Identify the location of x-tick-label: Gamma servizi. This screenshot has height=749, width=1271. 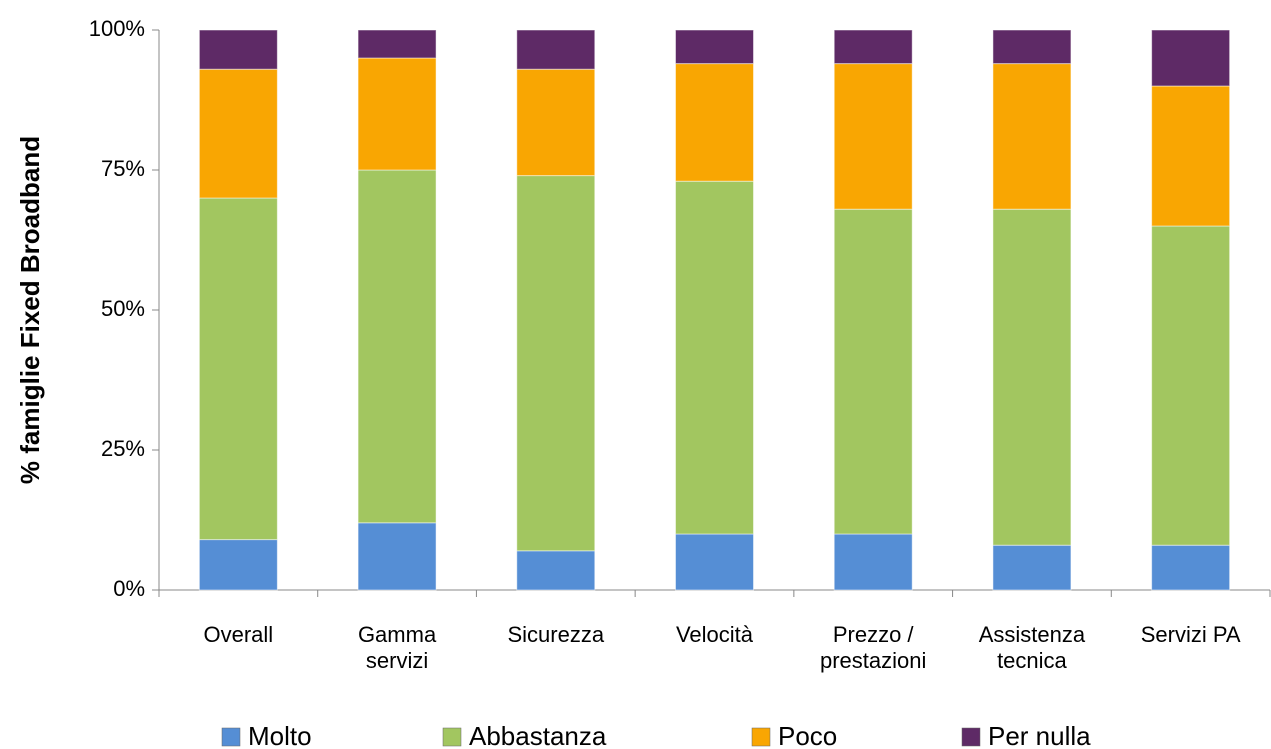
(397, 647).